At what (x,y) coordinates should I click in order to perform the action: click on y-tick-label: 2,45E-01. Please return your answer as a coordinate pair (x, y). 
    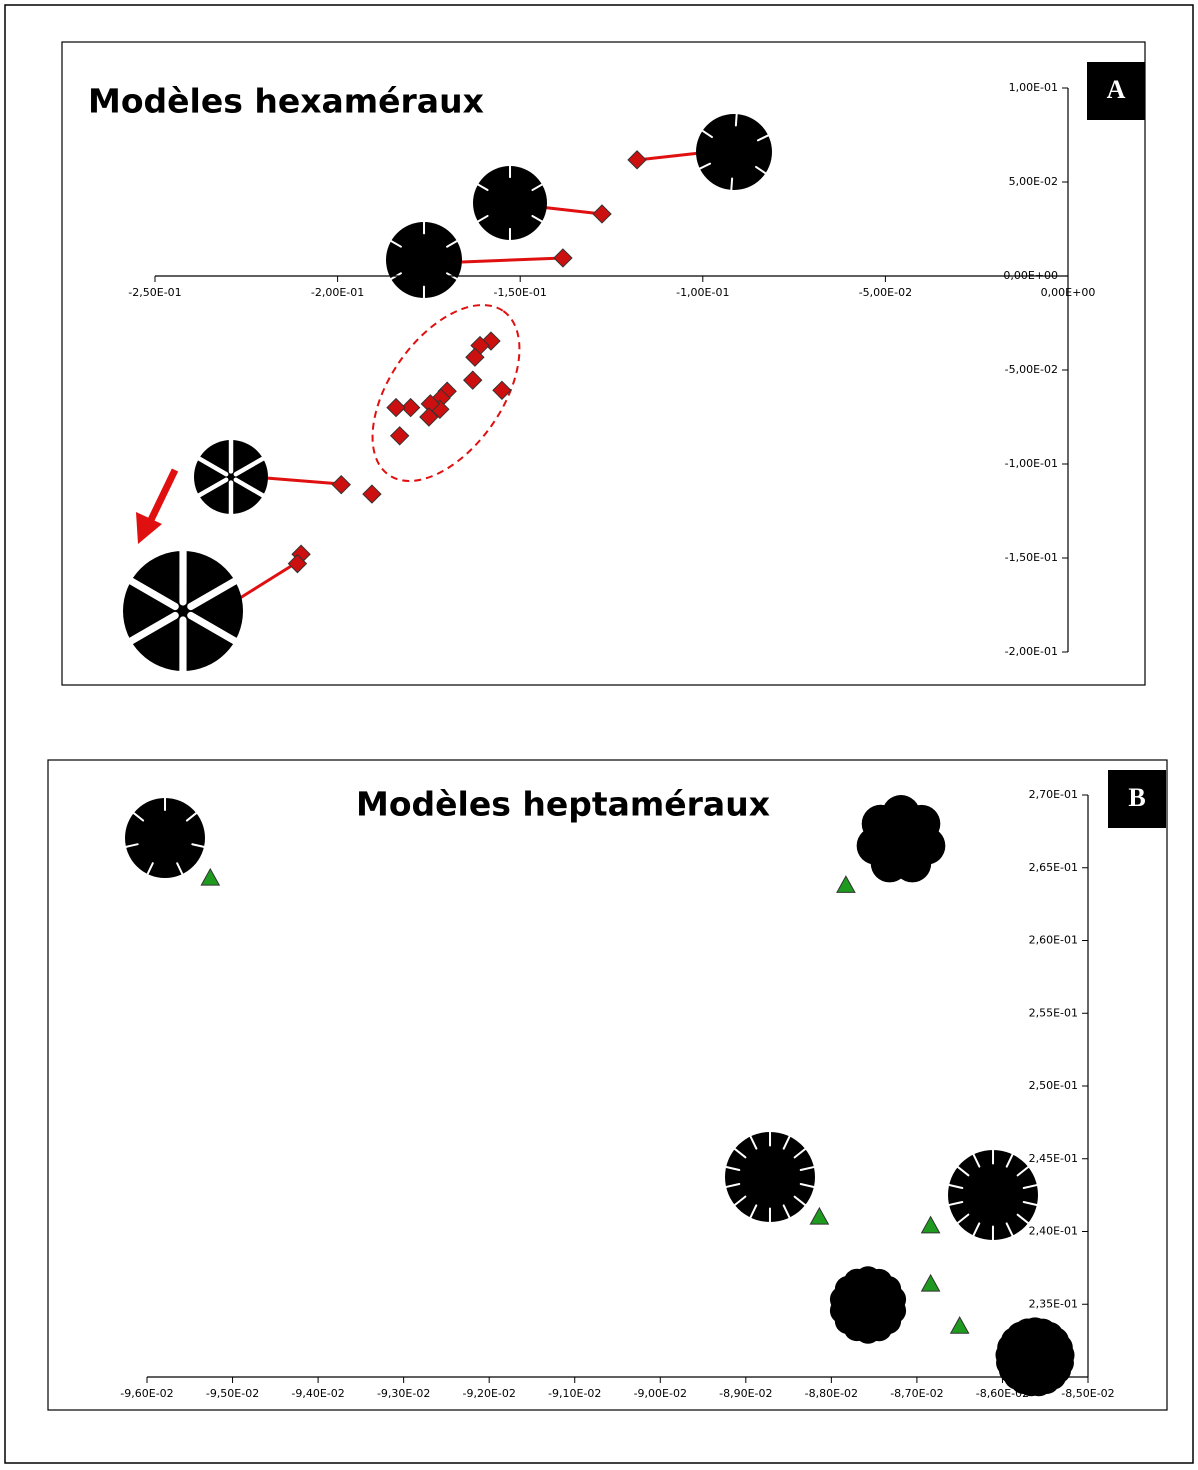
    Looking at the image, I should click on (1053, 1158).